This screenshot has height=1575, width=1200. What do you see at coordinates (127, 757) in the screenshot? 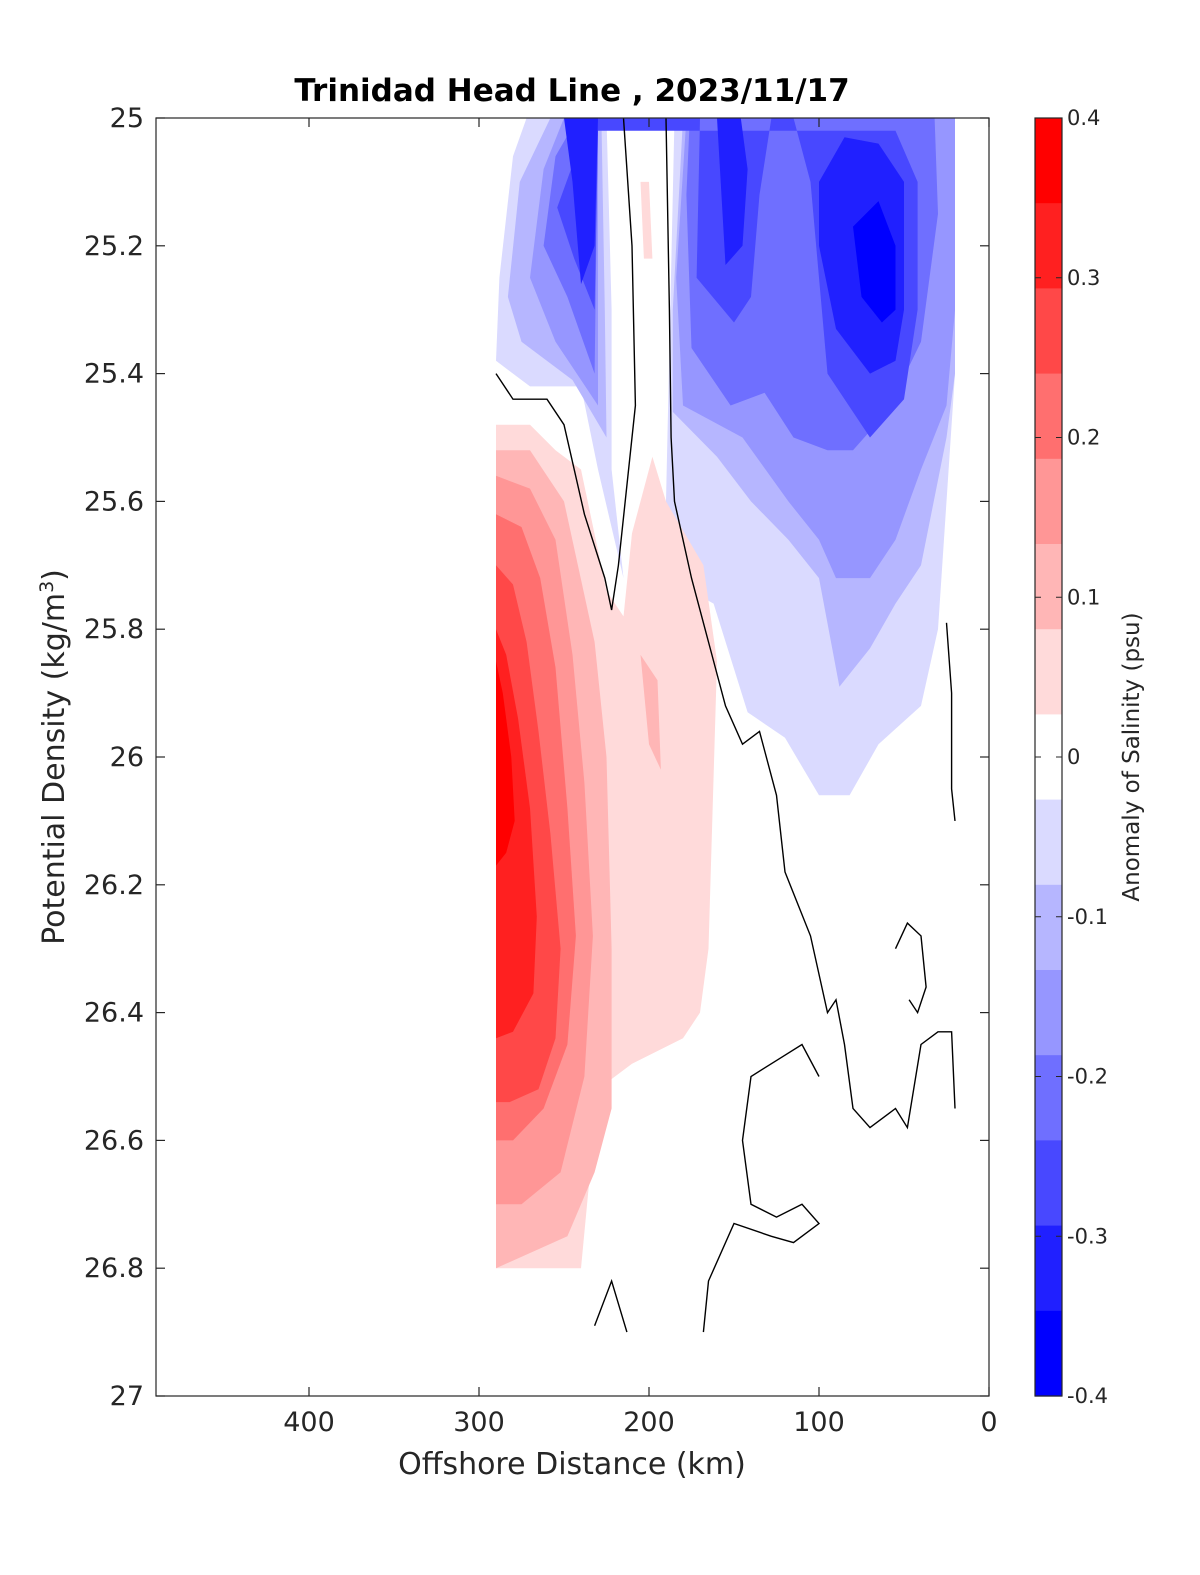
I see `y-tick-label: 26` at bounding box center [127, 757].